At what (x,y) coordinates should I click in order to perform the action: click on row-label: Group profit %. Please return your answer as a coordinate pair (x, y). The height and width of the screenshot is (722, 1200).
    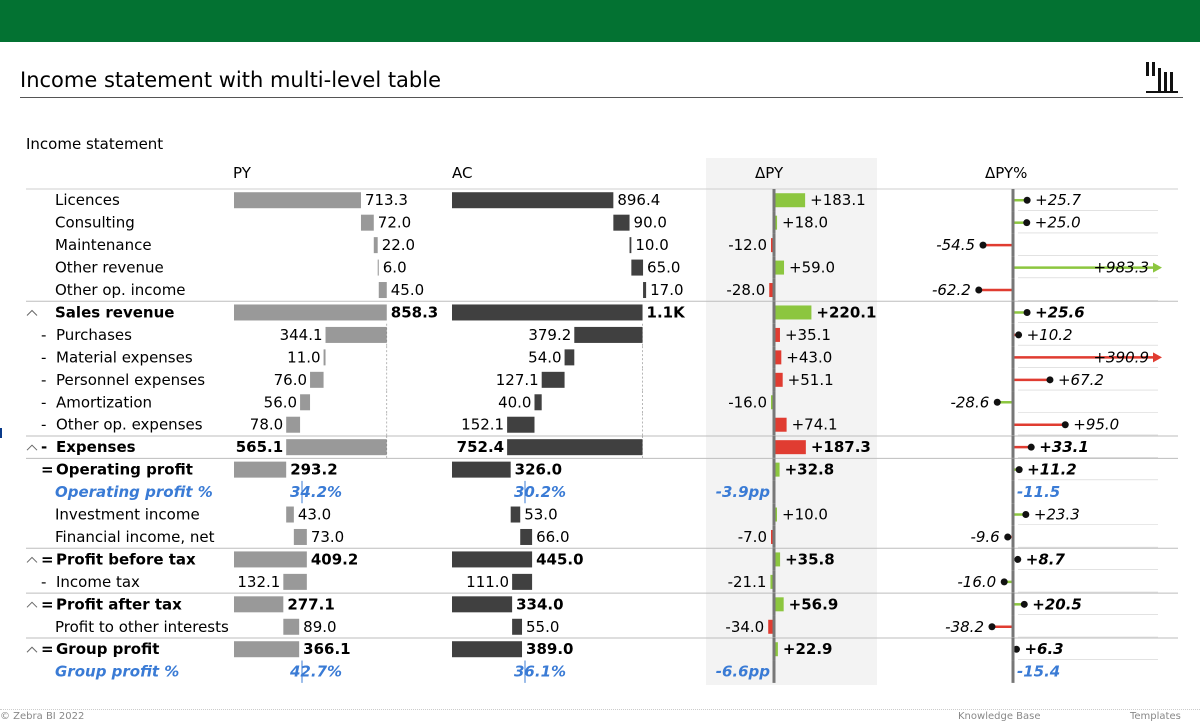
    Looking at the image, I should click on (117, 672).